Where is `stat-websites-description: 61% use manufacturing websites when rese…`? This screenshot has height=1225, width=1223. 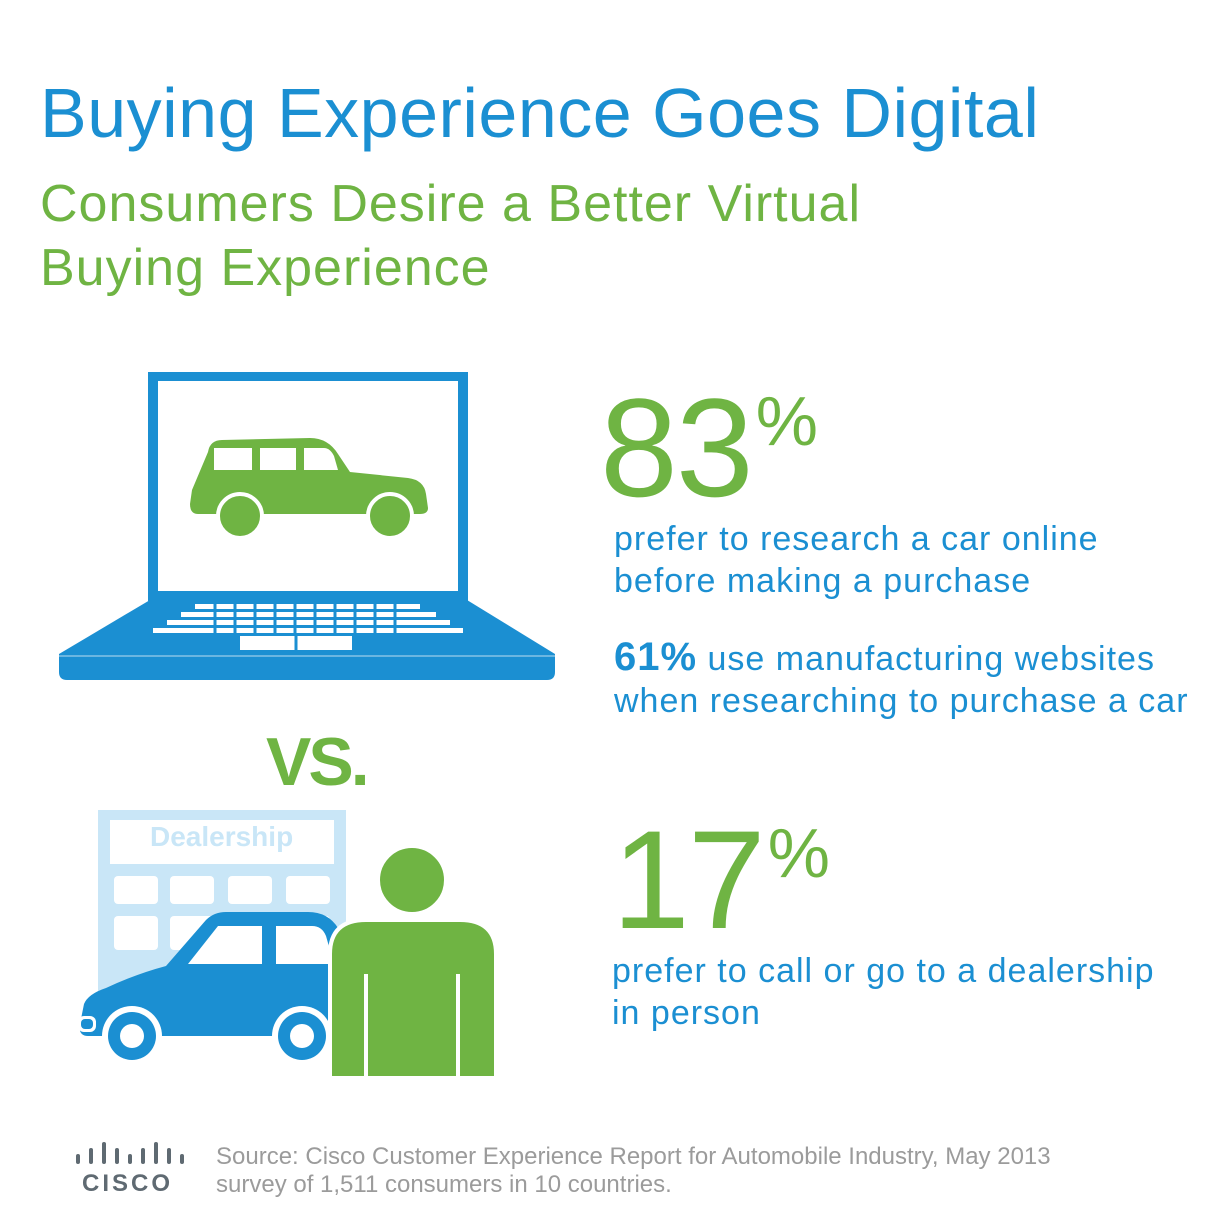 stat-websites-description: 61% use manufacturing websites when rese… is located at coordinates (901, 679).